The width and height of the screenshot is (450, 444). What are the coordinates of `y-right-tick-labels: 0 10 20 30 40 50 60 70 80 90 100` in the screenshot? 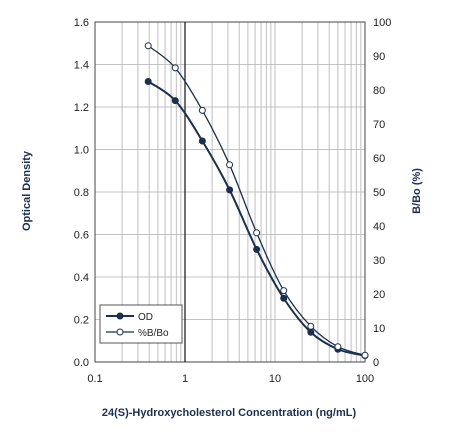 It's located at (382, 193).